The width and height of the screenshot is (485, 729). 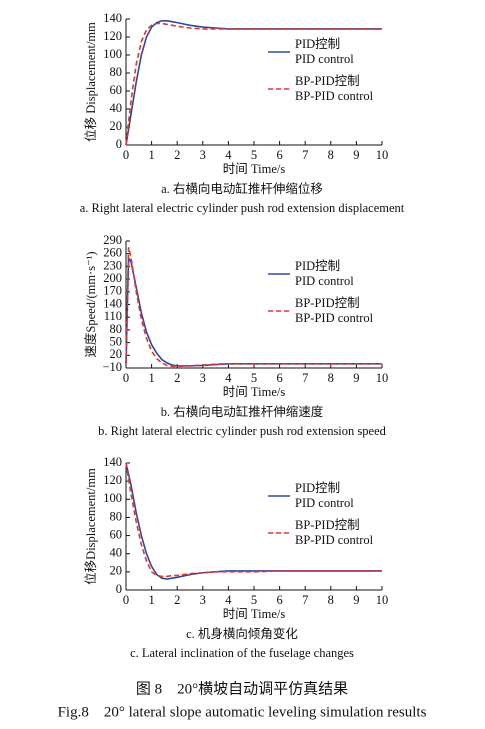 I want to click on y-tick-label: 110, so click(x=113, y=316).